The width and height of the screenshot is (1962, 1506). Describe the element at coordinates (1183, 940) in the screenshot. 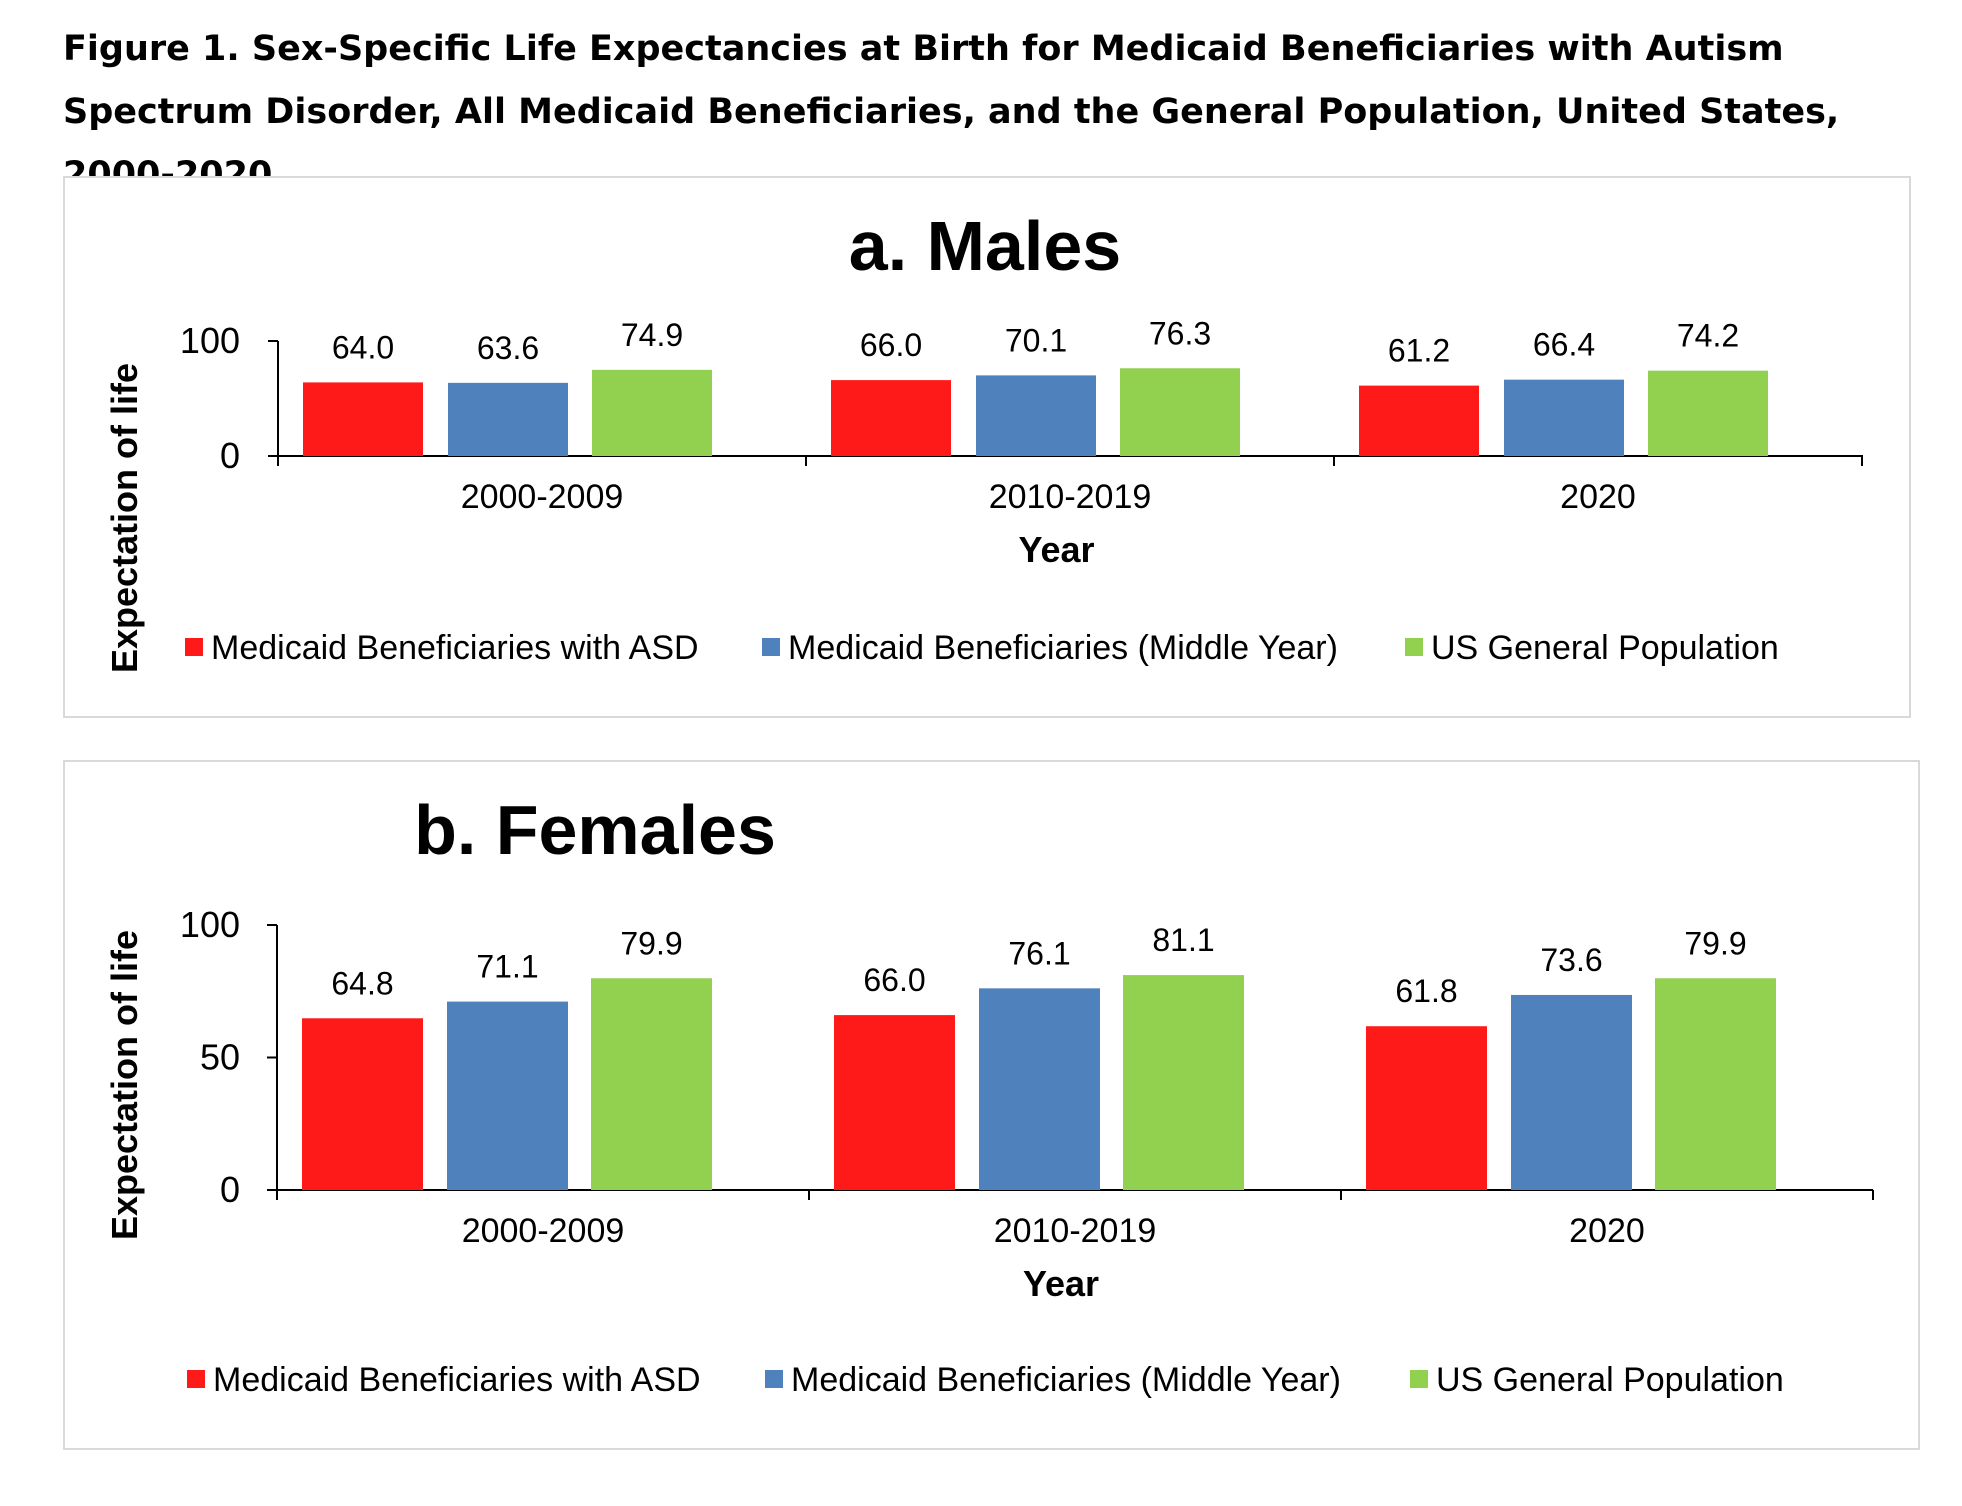

I see `data-label: 81.1` at that location.